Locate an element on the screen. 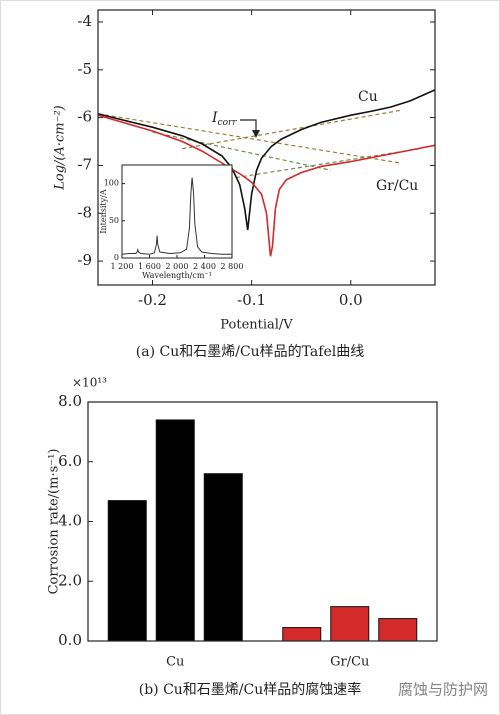 The width and height of the screenshot is (500, 715). y-axis-label: Corrosion rate/(m·s⁻¹) is located at coordinates (54, 522).